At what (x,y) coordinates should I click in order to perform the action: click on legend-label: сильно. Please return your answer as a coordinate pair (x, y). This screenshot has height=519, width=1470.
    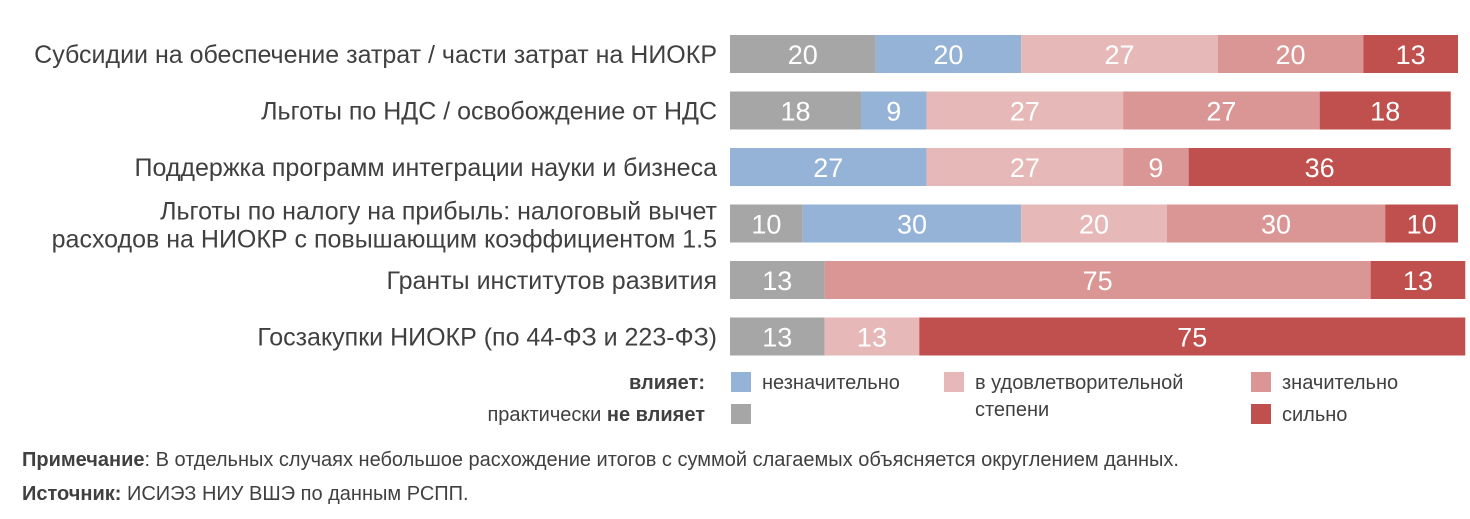
    Looking at the image, I should click on (1314, 415).